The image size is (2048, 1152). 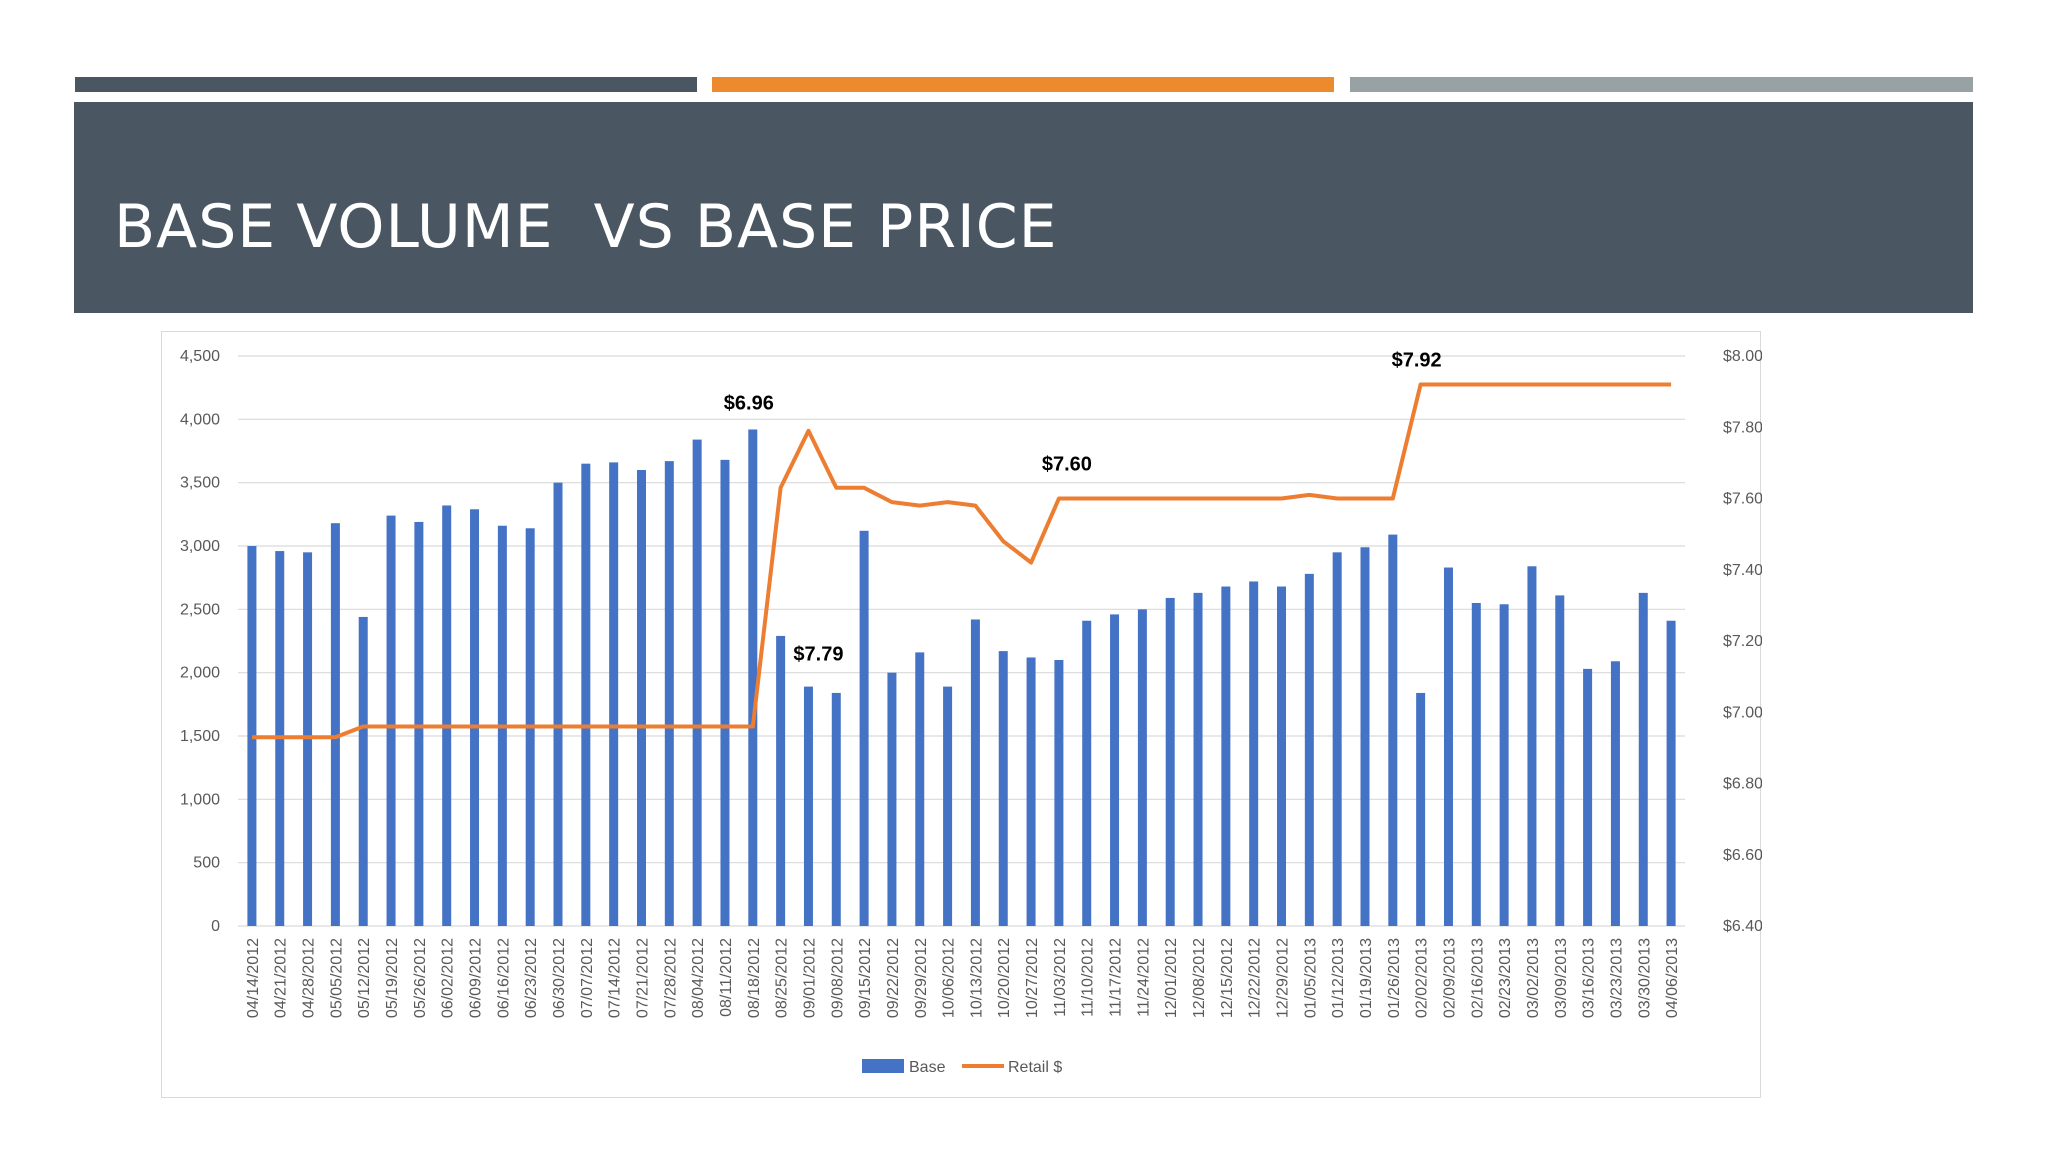 What do you see at coordinates (749, 403) in the screenshot?
I see `data-annotation: $6.96` at bounding box center [749, 403].